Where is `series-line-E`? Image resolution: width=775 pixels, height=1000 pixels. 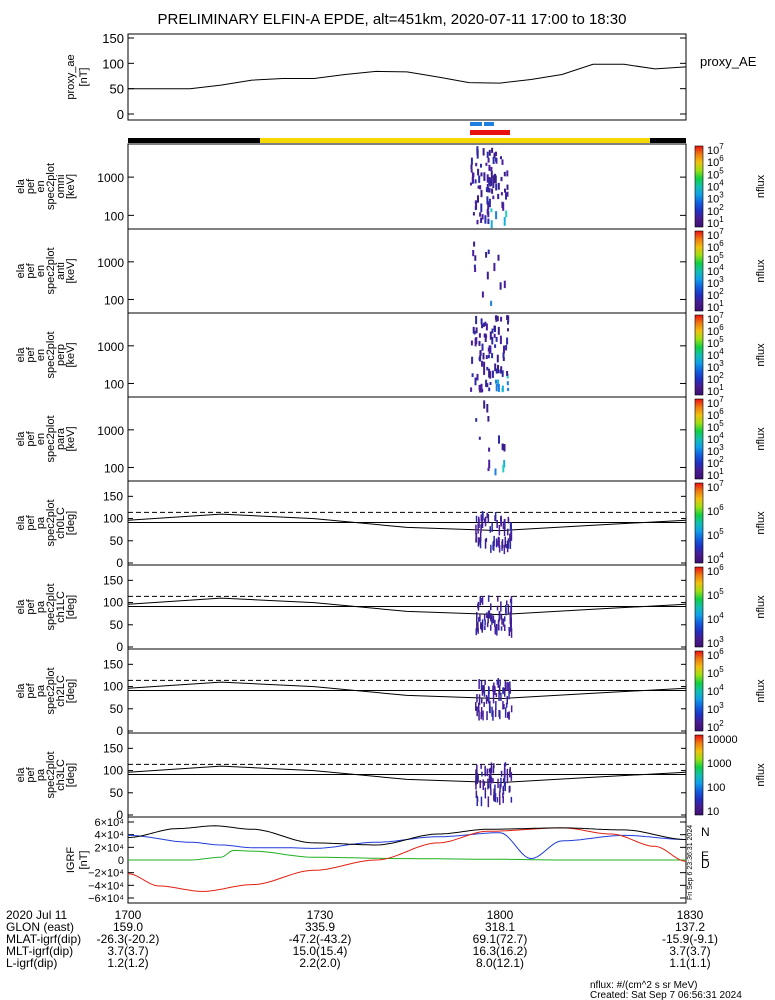 series-line-E is located at coordinates (407, 855).